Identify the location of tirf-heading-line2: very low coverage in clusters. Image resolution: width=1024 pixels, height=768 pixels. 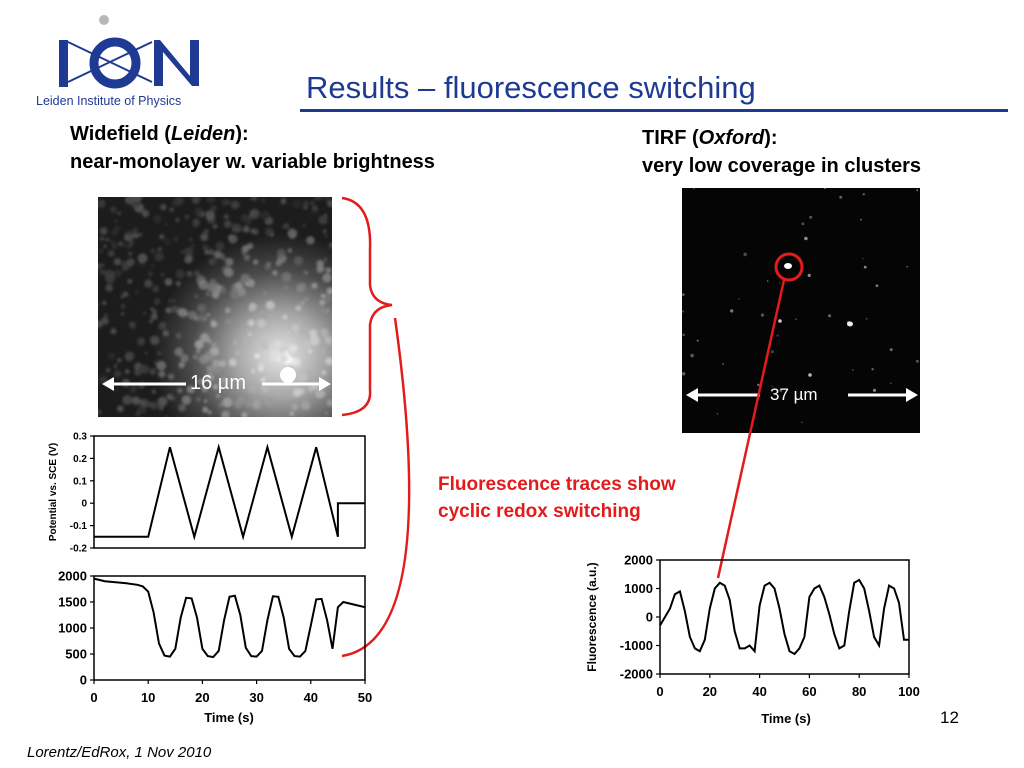
(782, 166).